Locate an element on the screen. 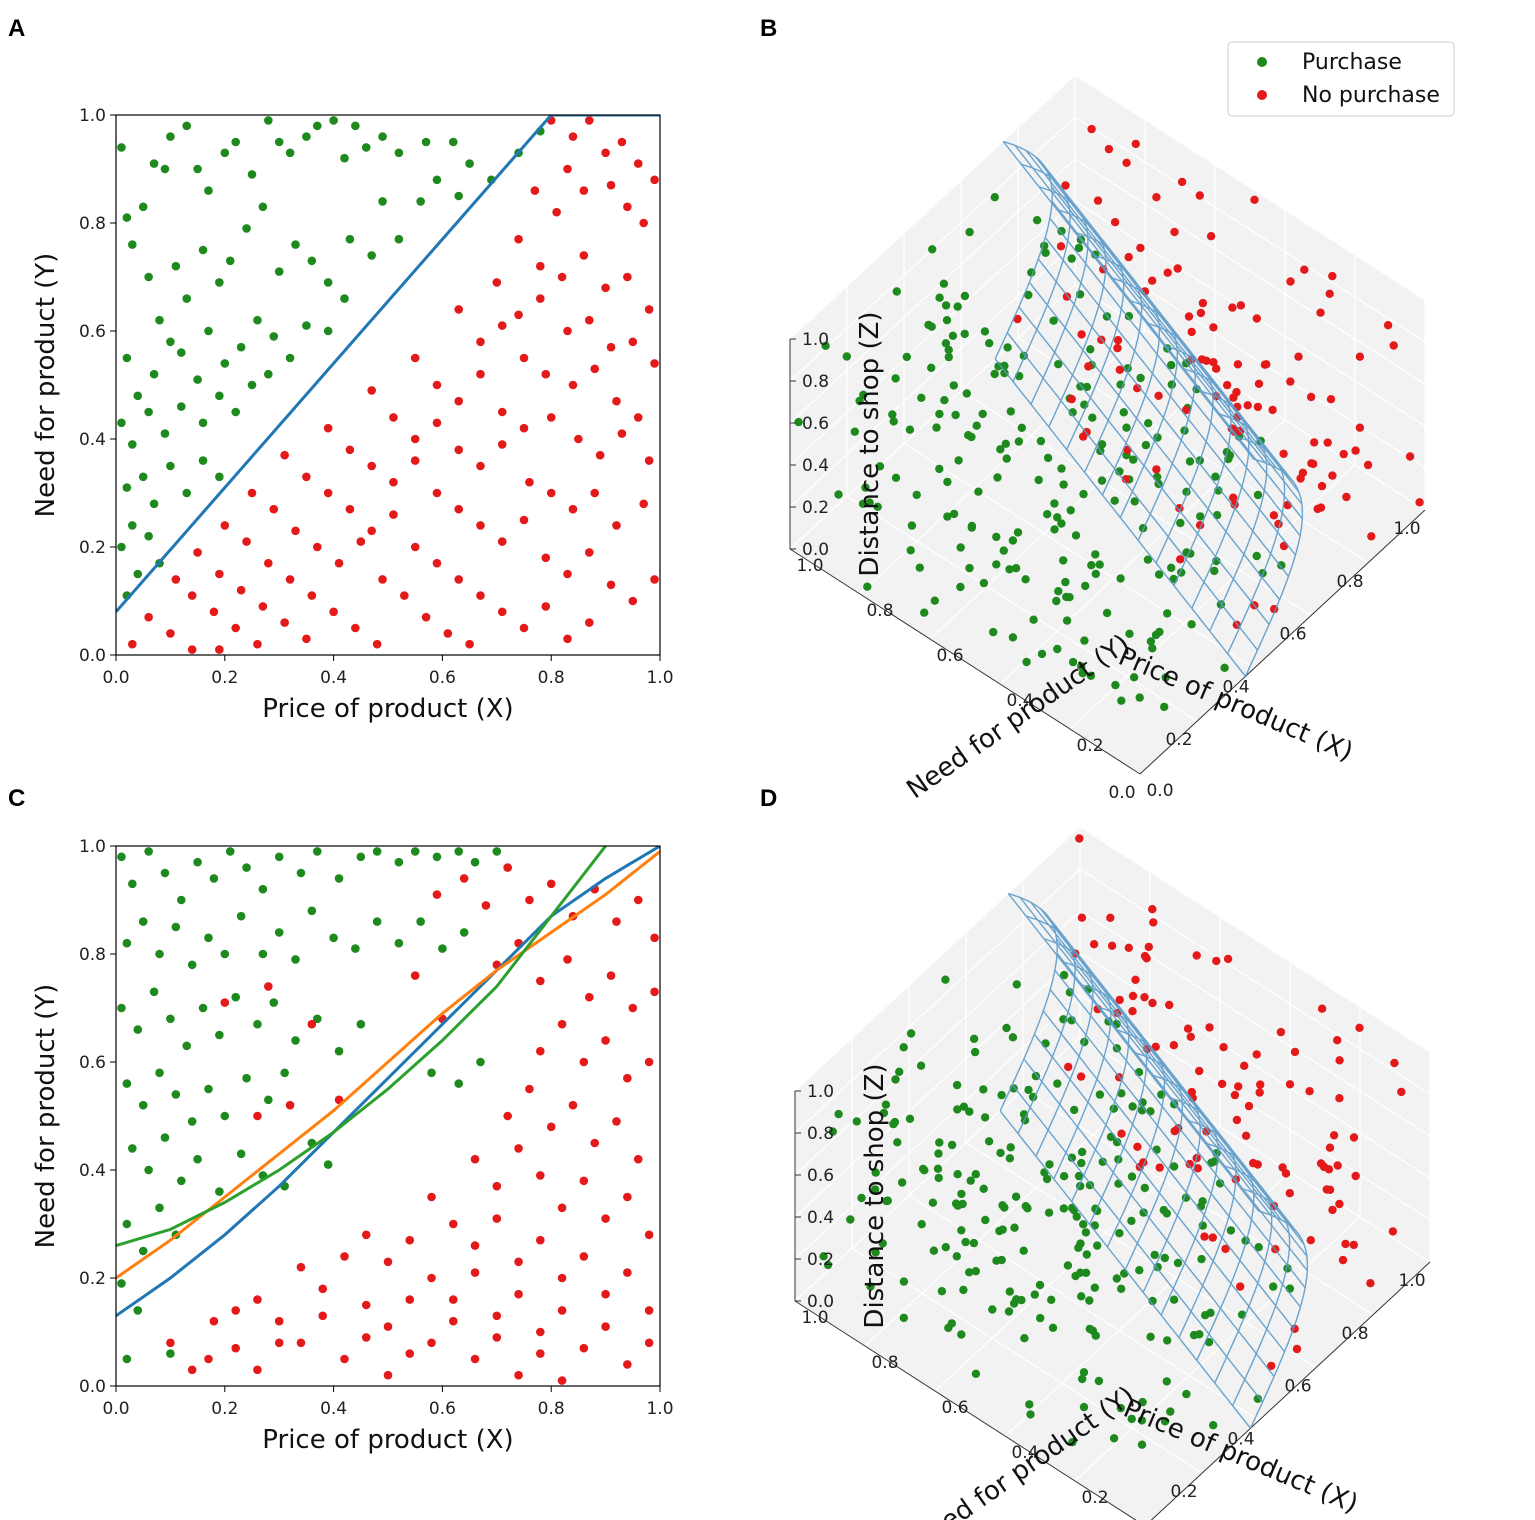 This screenshot has height=1520, width=1535. y-tick-label: 0.0 is located at coordinates (1159, 791).